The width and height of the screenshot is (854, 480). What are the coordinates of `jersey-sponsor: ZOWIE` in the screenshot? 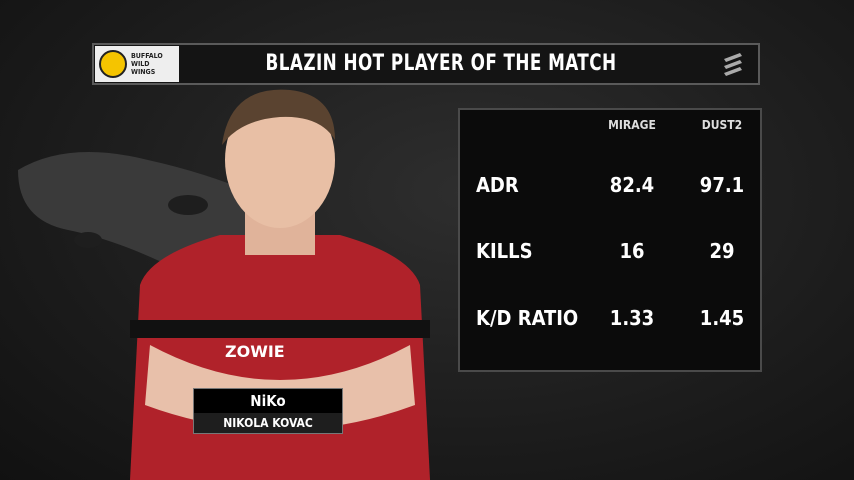 It's located at (255, 351).